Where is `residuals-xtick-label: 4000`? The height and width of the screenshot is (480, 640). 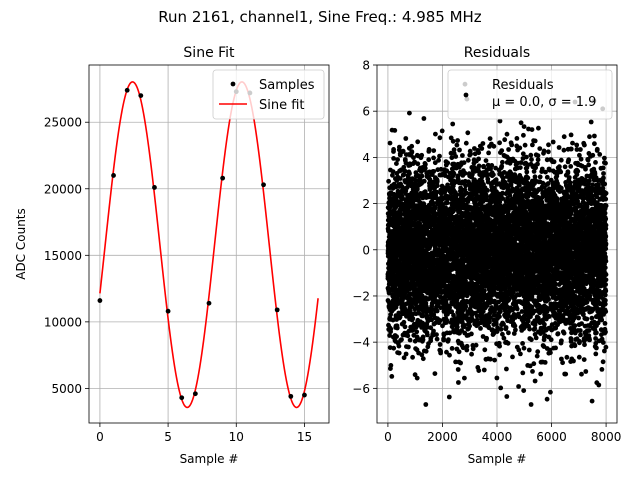 residuals-xtick-label: 4000 is located at coordinates (497, 437).